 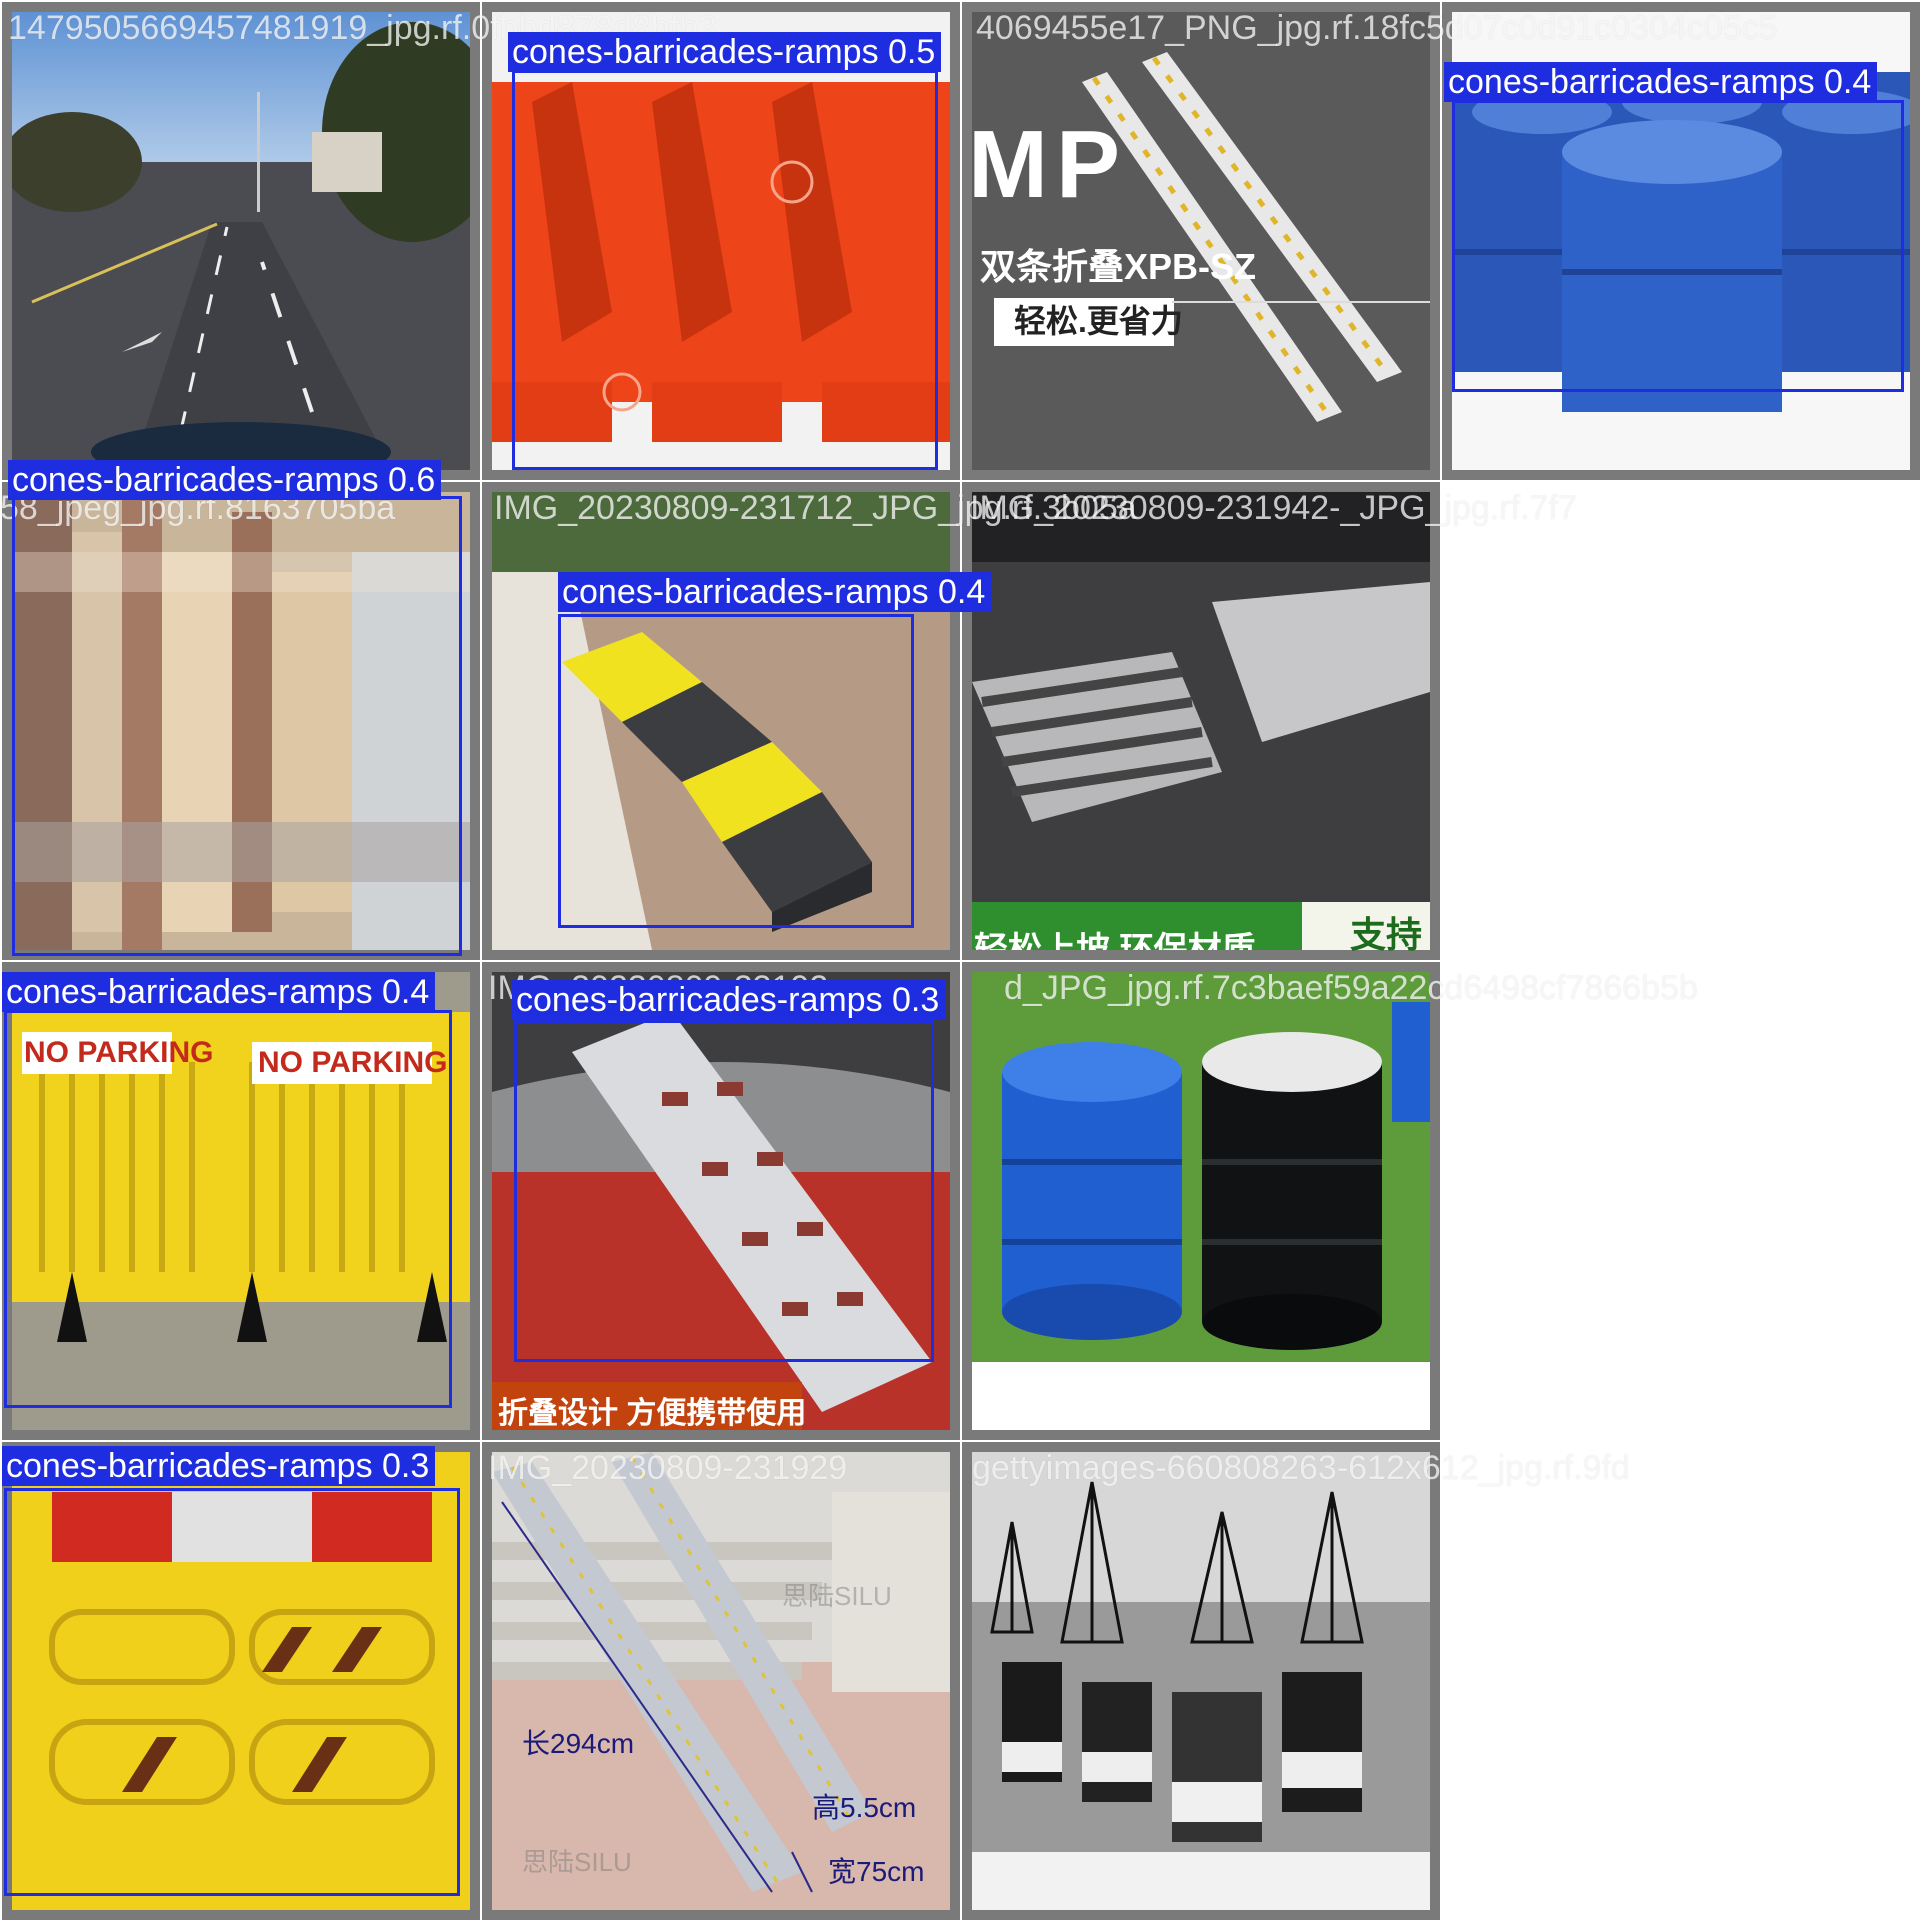 I want to click on tile-red-barricade, so click(x=721, y=241).